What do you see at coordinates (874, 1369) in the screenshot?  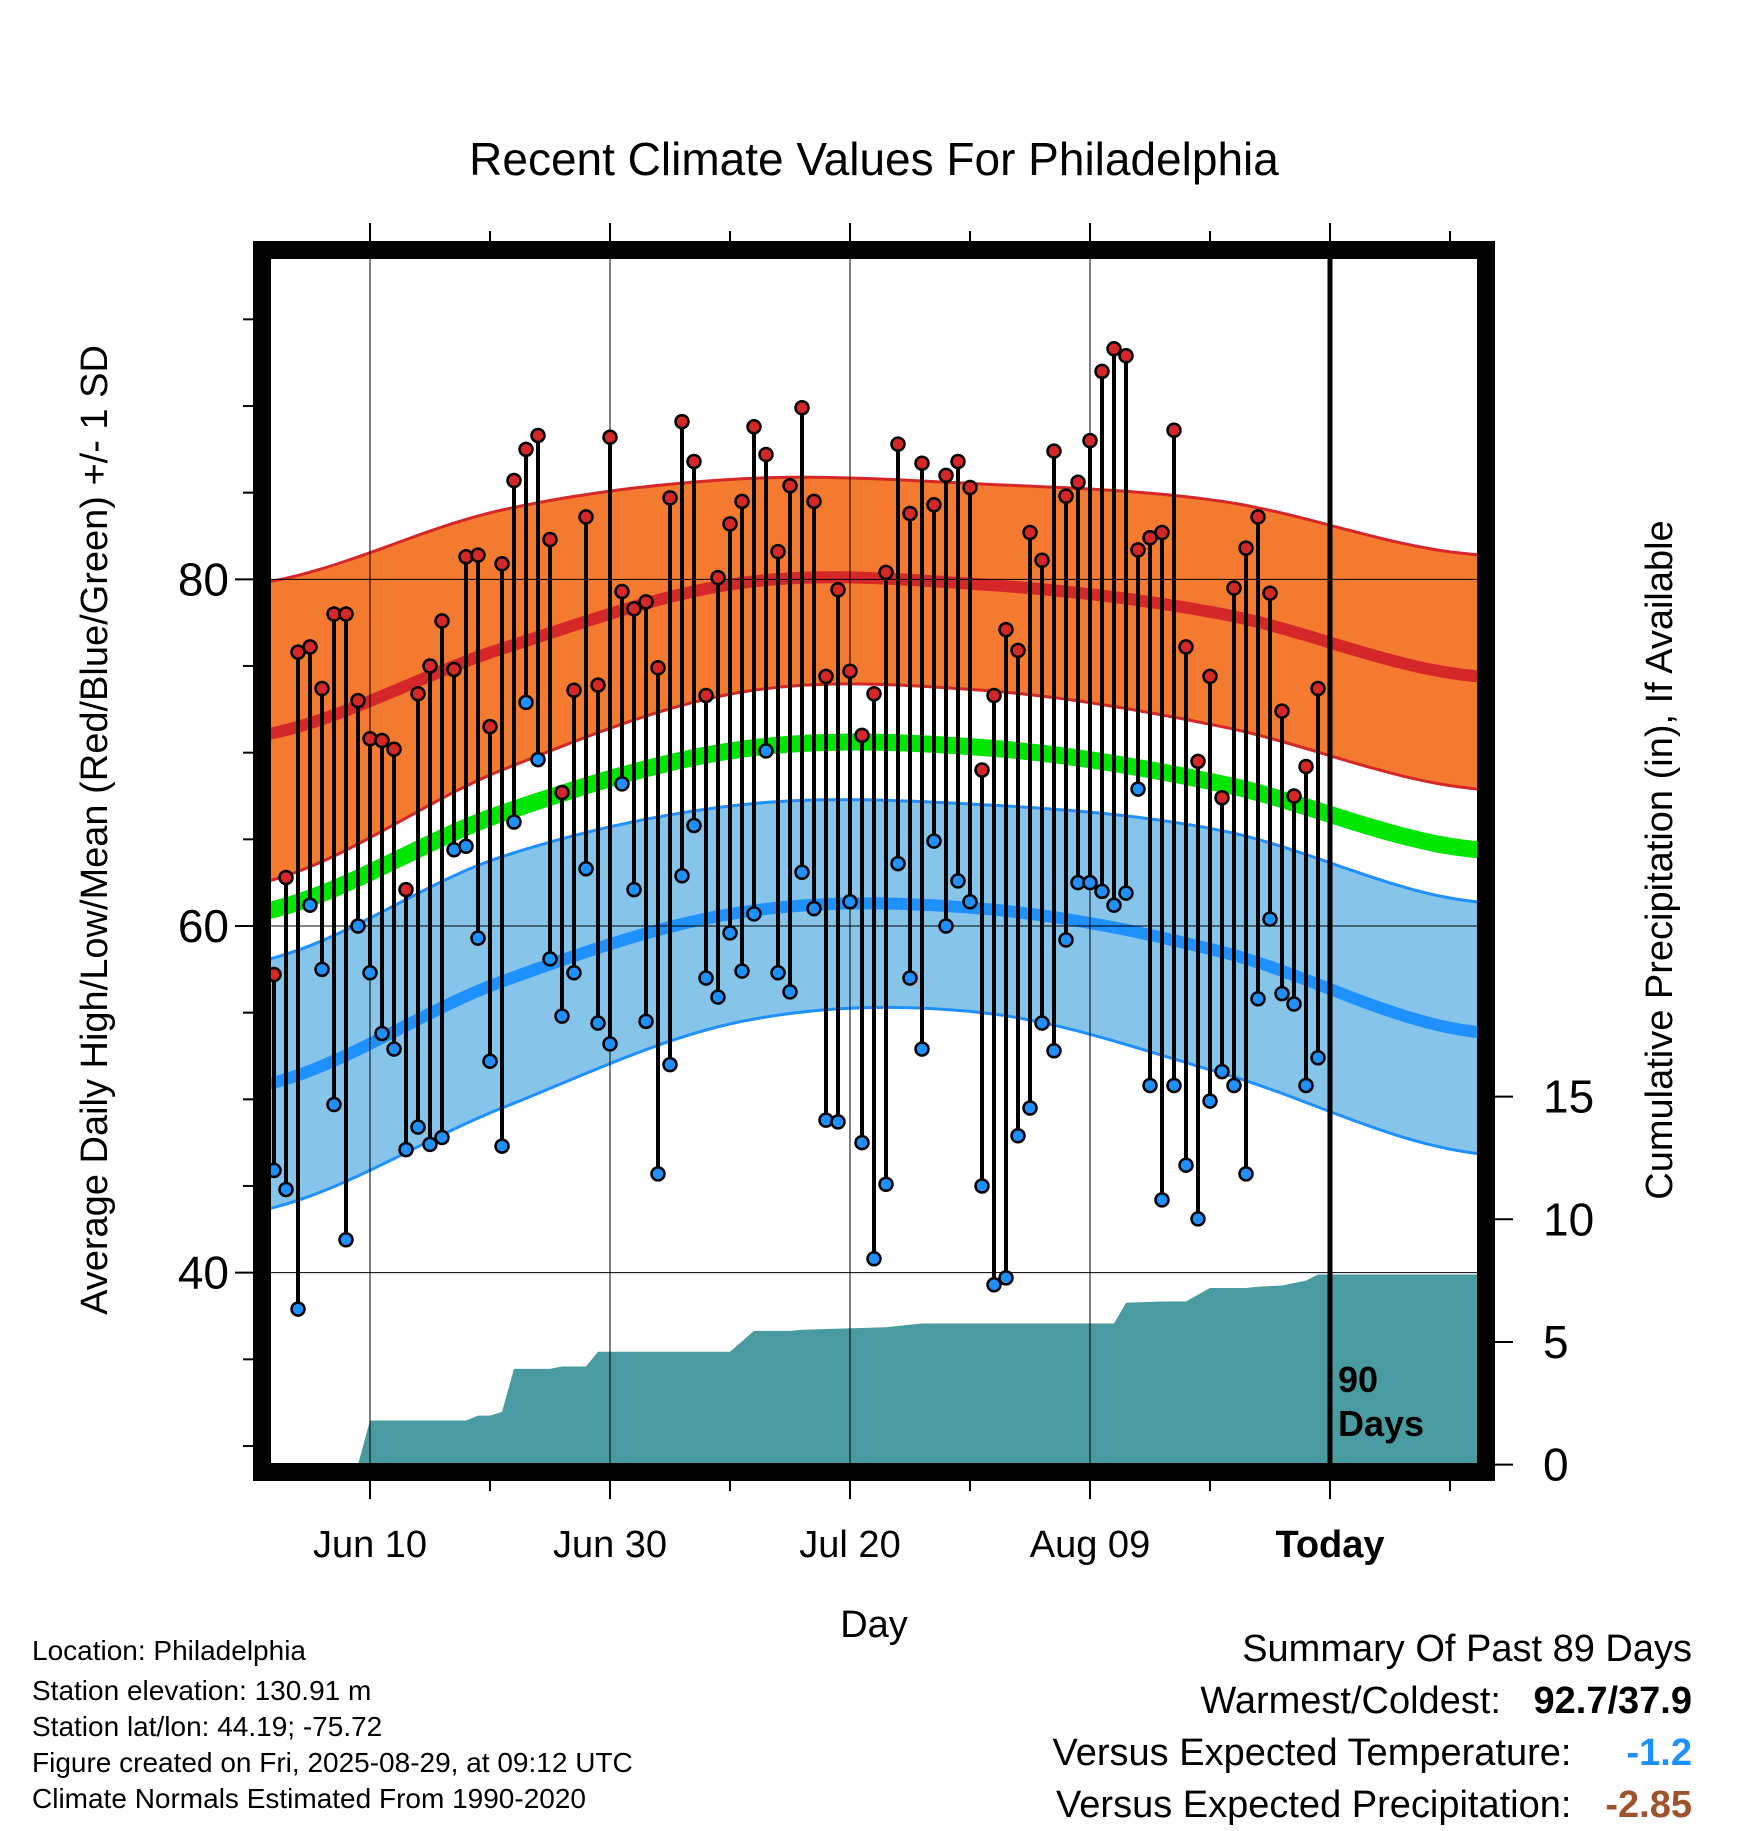 I see `precip-area` at bounding box center [874, 1369].